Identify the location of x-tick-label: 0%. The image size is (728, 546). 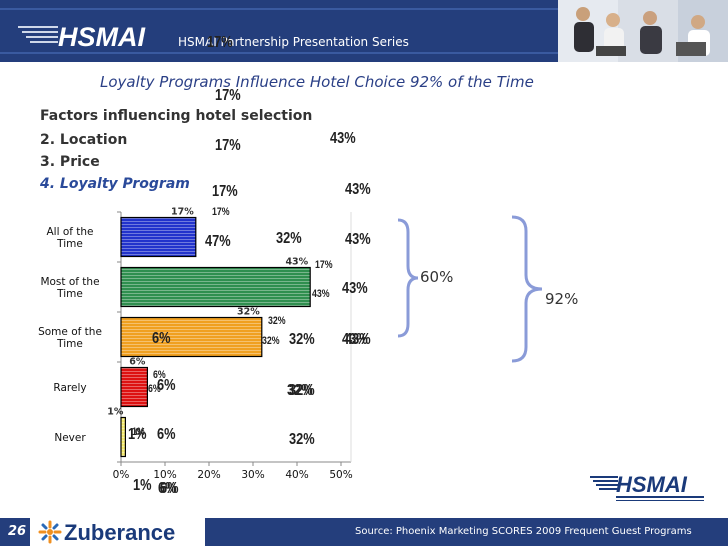
(121, 475).